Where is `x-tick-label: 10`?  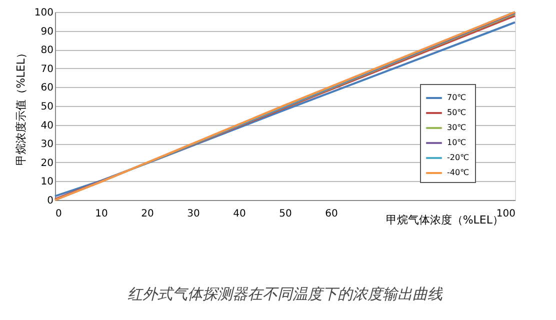 x-tick-label: 10 is located at coordinates (101, 214).